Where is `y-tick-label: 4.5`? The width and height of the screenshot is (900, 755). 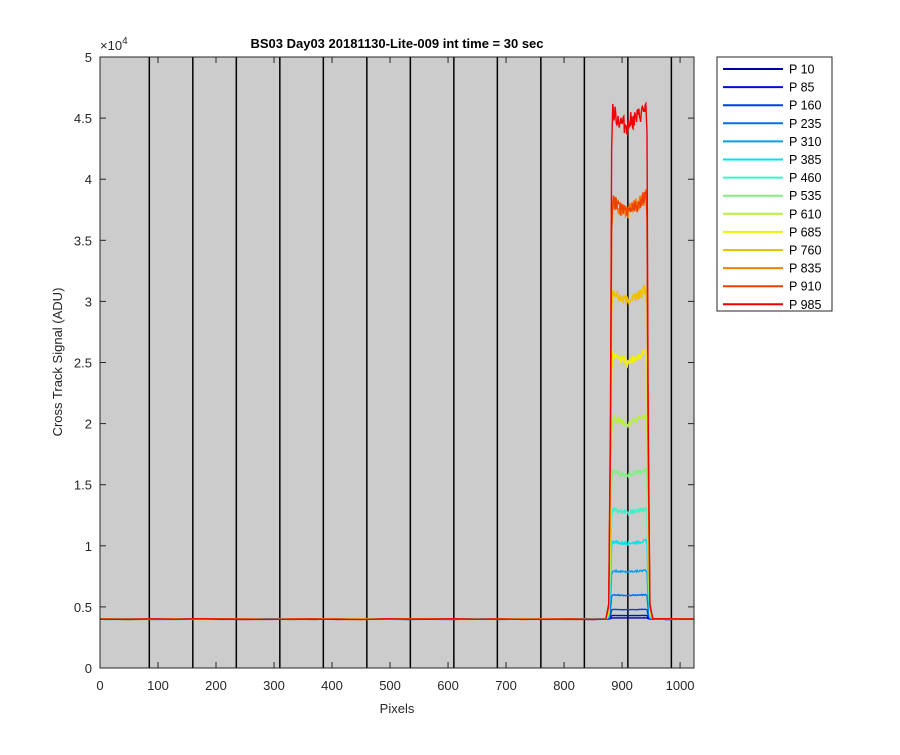 y-tick-label: 4.5 is located at coordinates (83, 118).